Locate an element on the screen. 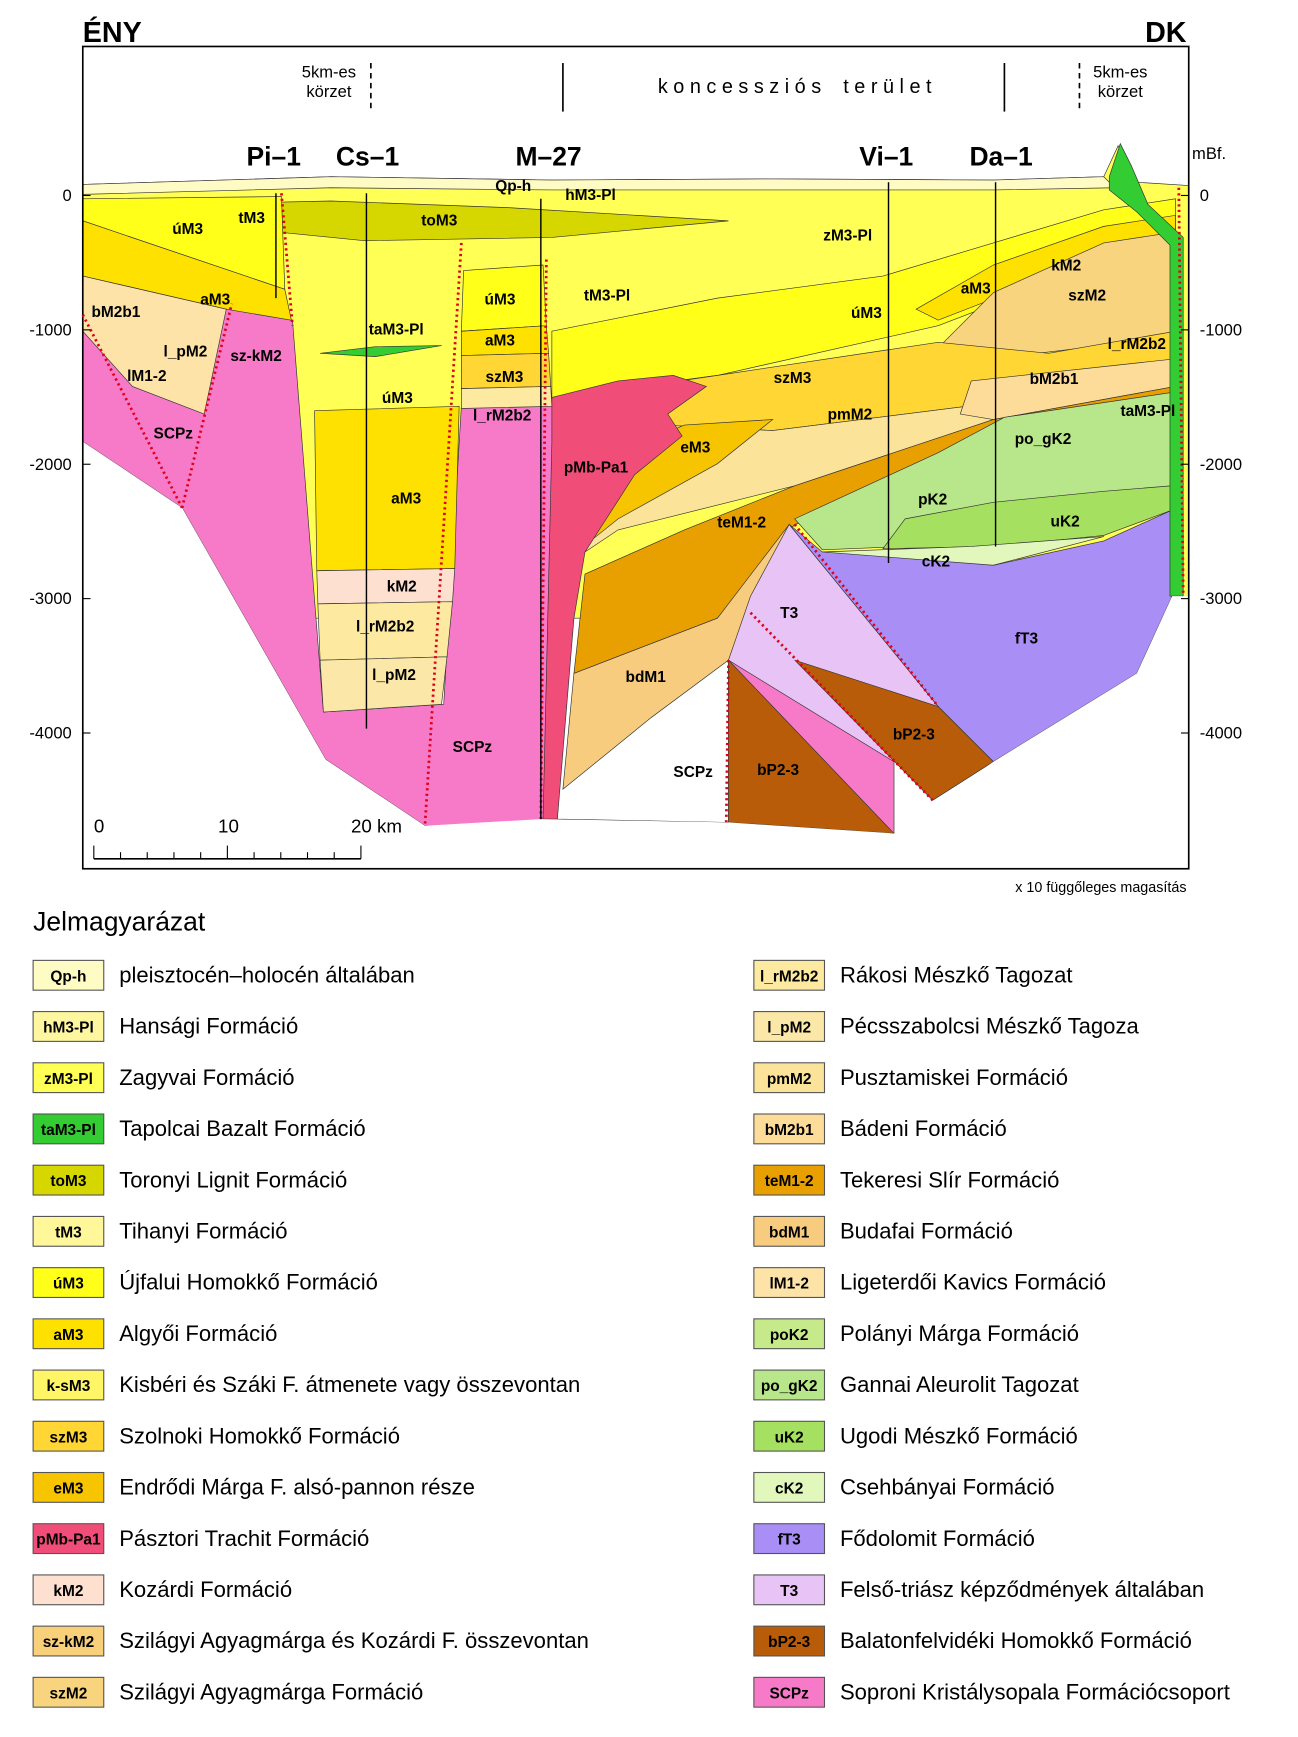 Image resolution: width=1298 pixels, height=1737 pixels. legend-text: Csehbányai Formáció is located at coordinates (947, 1487).